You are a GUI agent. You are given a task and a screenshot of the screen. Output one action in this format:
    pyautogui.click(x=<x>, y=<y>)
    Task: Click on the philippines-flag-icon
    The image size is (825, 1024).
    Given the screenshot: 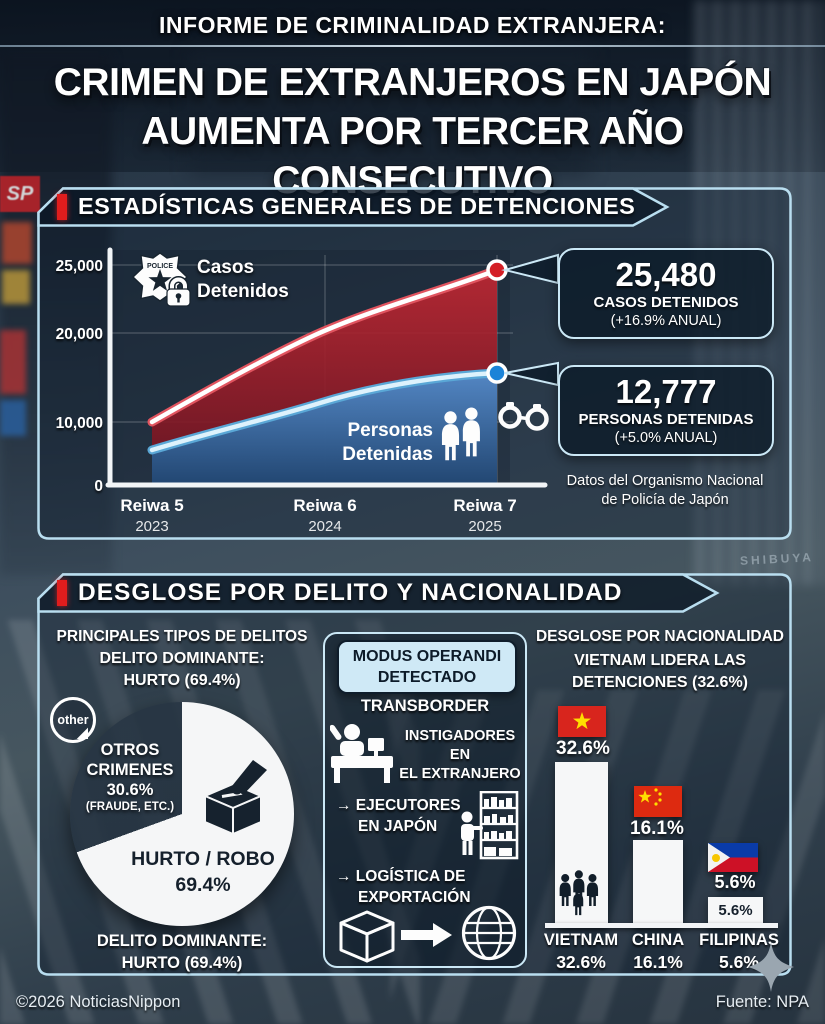 What is the action you would take?
    pyautogui.click(x=733, y=857)
    